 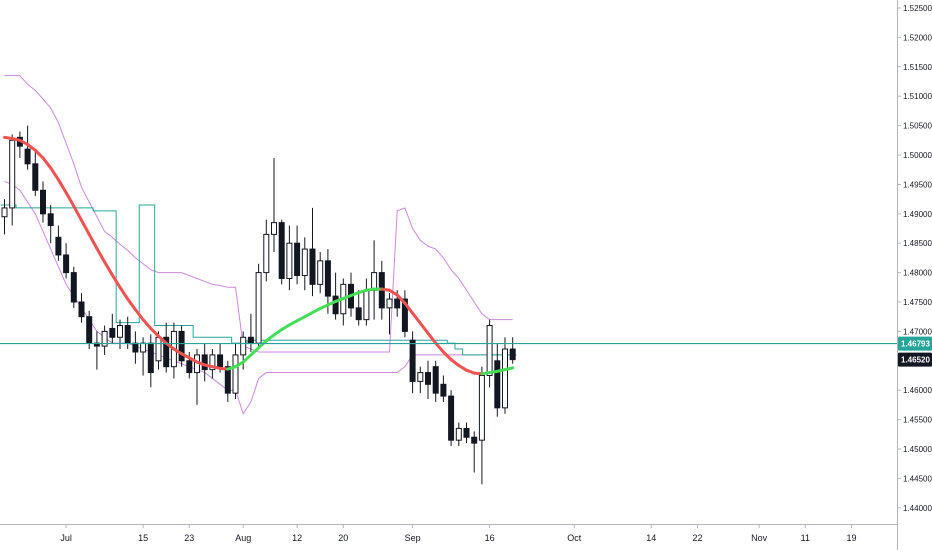 I want to click on y-tick-label: 1.45000, so click(x=917, y=449).